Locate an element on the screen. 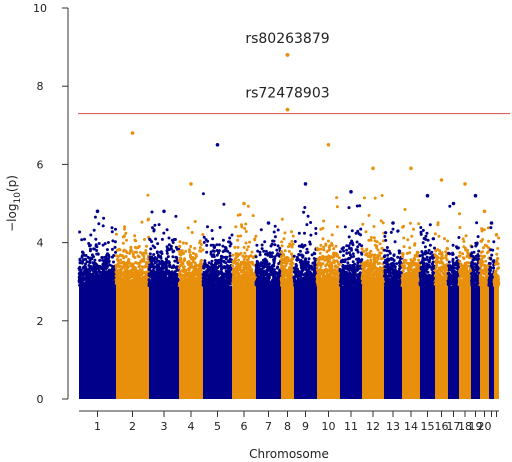 This screenshot has width=512, height=462. chromosome-14-dense-band is located at coordinates (411, 342).